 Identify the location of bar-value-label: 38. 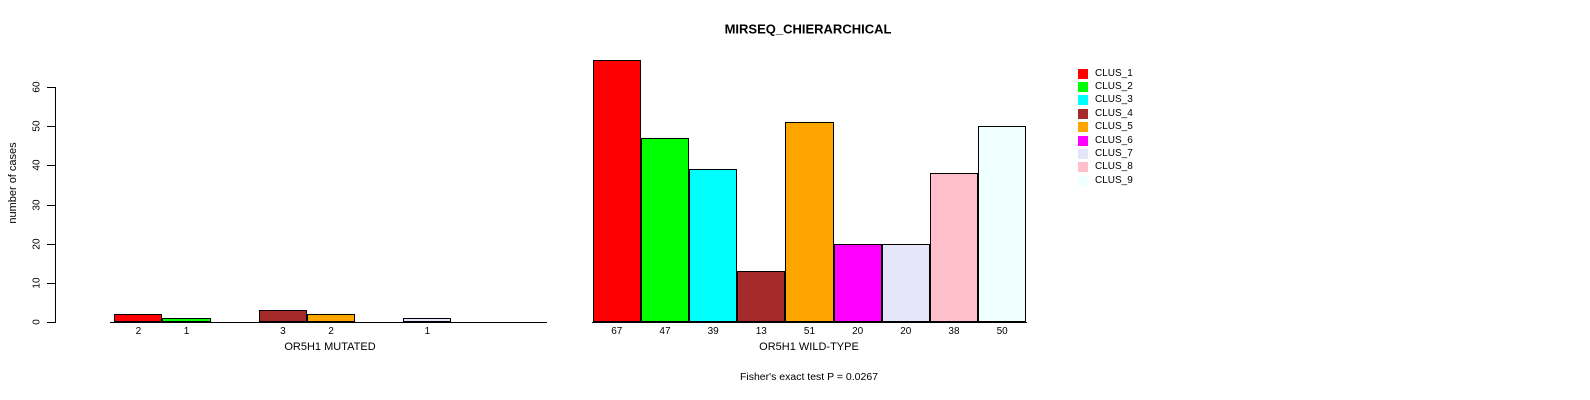
(954, 331).